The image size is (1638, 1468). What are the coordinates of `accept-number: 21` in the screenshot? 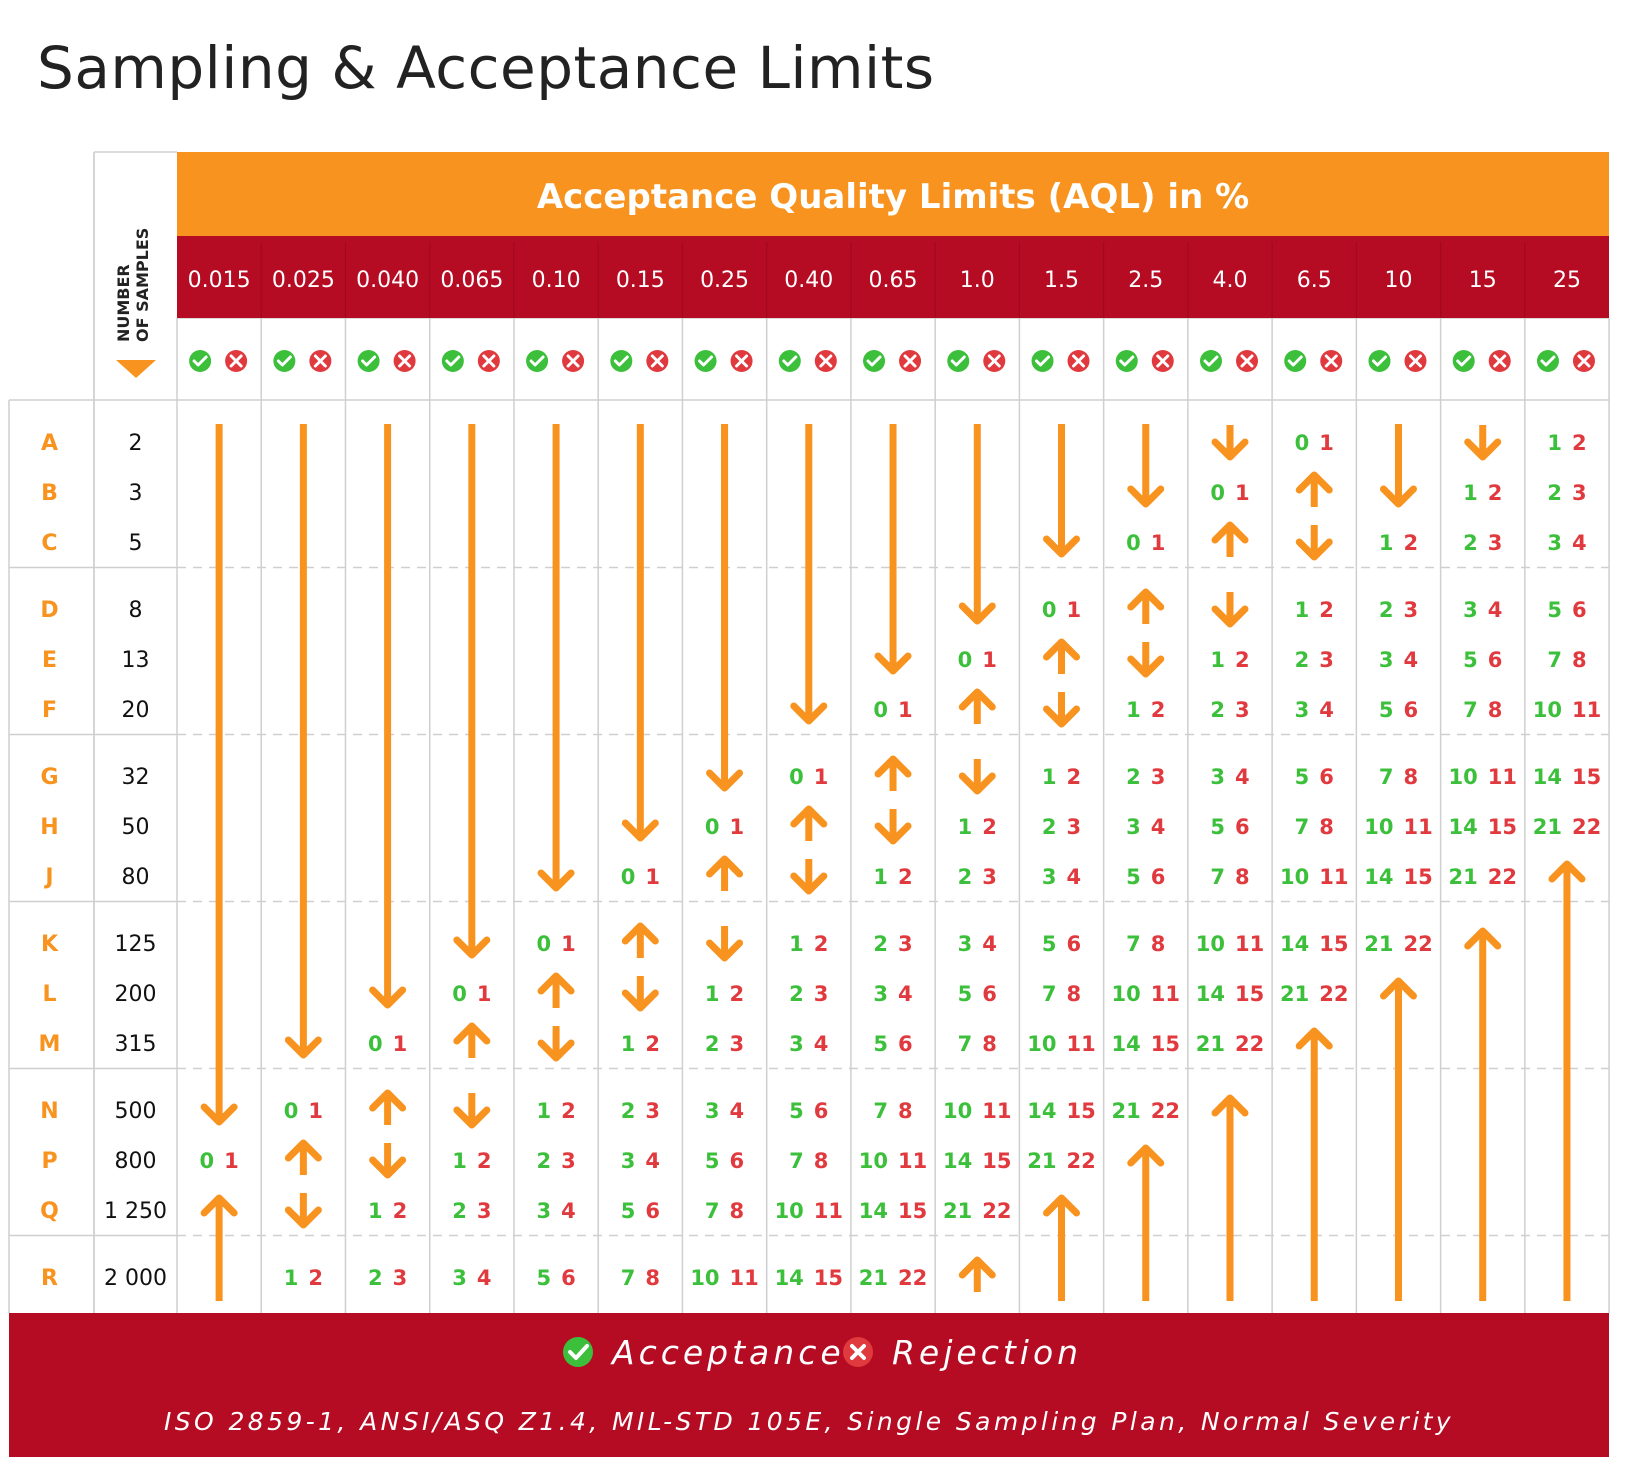 It's located at (873, 1278).